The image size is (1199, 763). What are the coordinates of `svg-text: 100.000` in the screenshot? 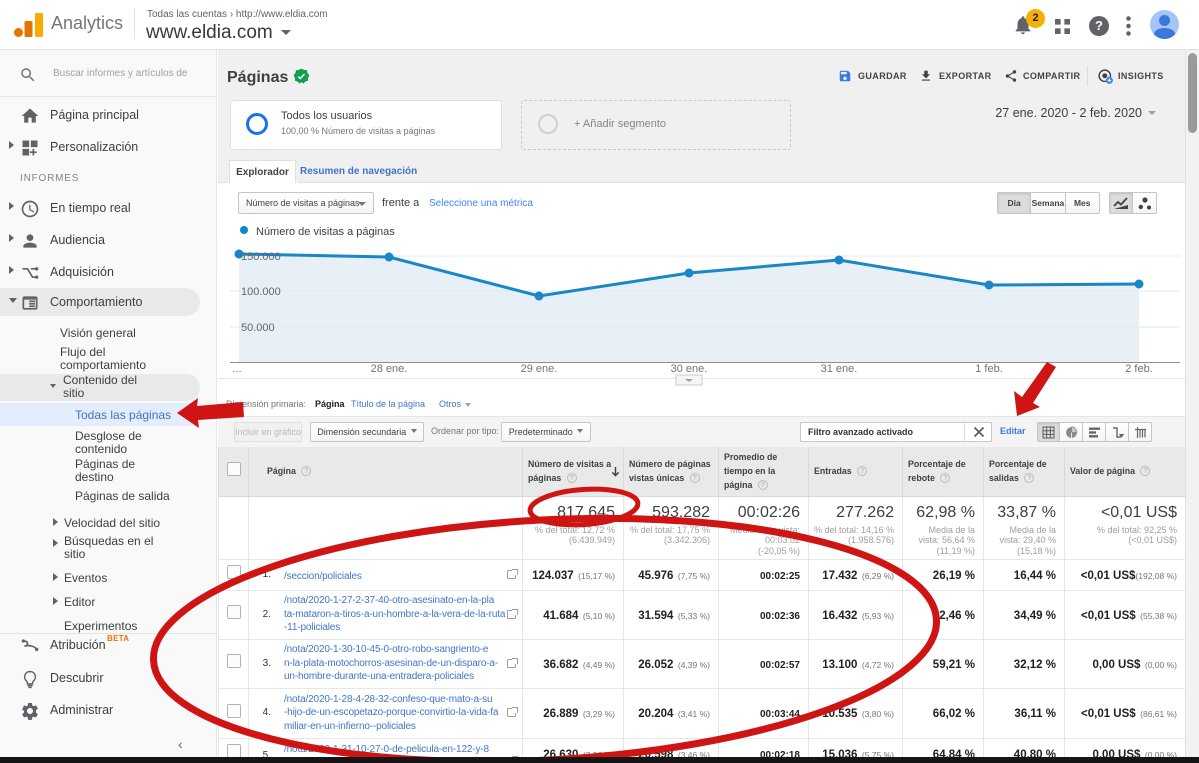 It's located at (261, 292).